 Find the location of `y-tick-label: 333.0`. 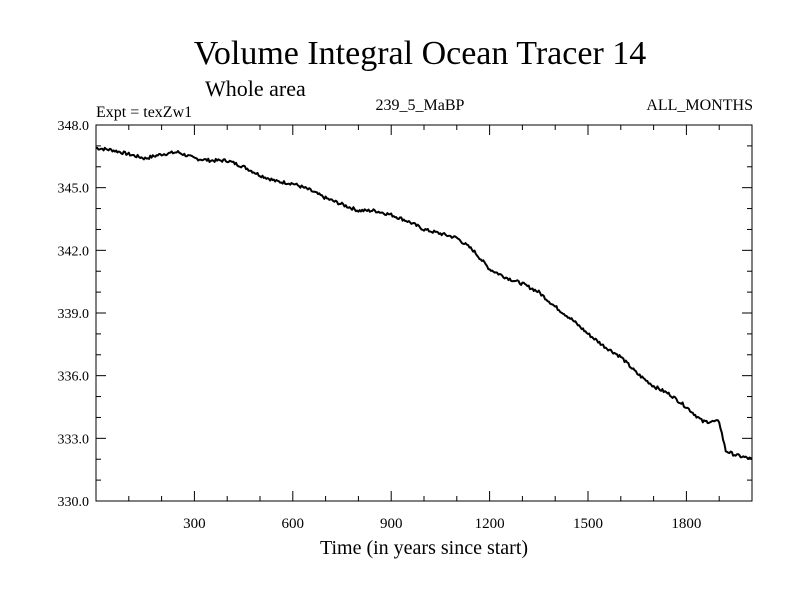

y-tick-label: 333.0 is located at coordinates (74, 439).